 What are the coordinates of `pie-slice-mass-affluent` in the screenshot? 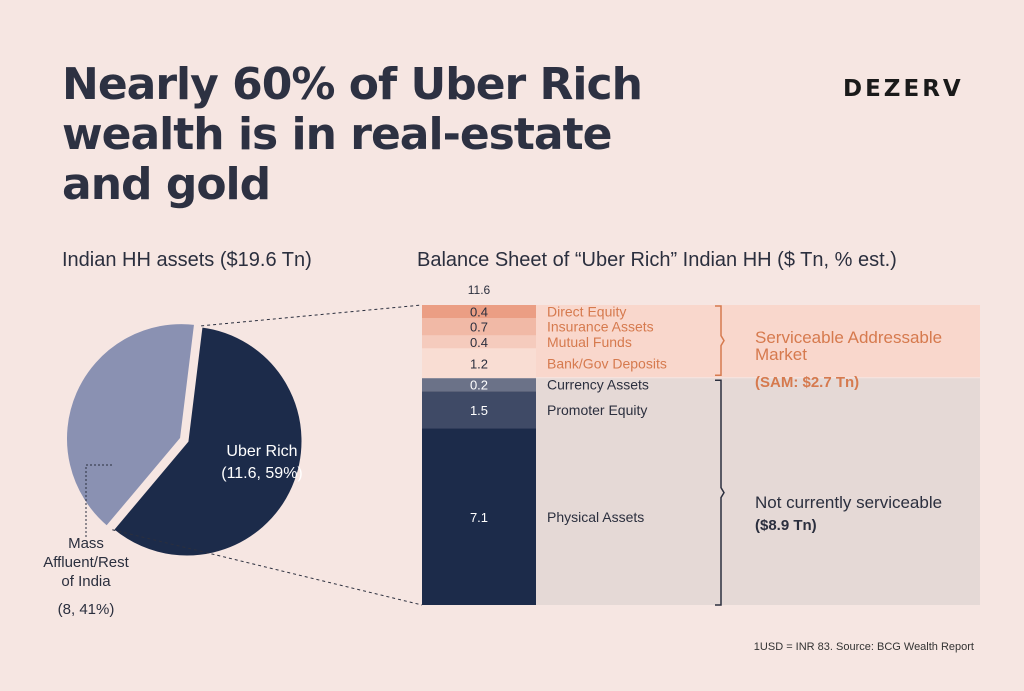 It's located at (131, 425).